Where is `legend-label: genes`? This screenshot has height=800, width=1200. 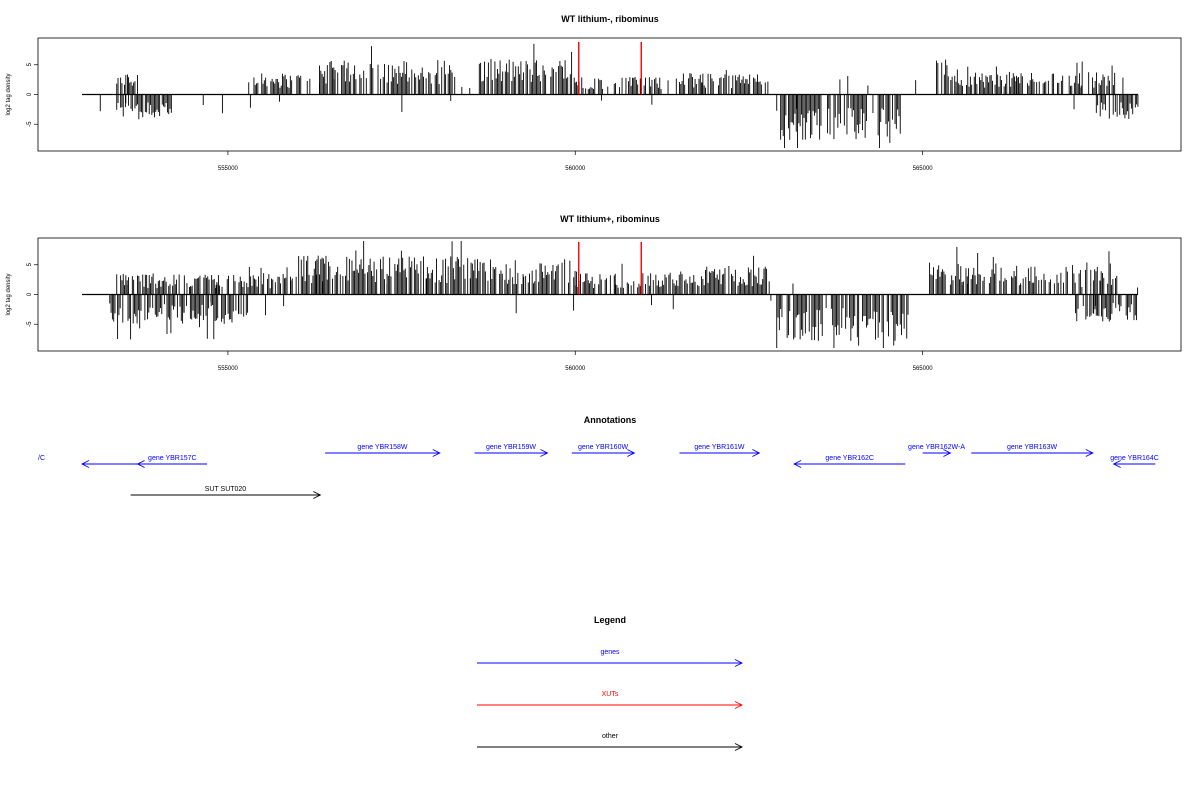
legend-label: genes is located at coordinates (610, 652).